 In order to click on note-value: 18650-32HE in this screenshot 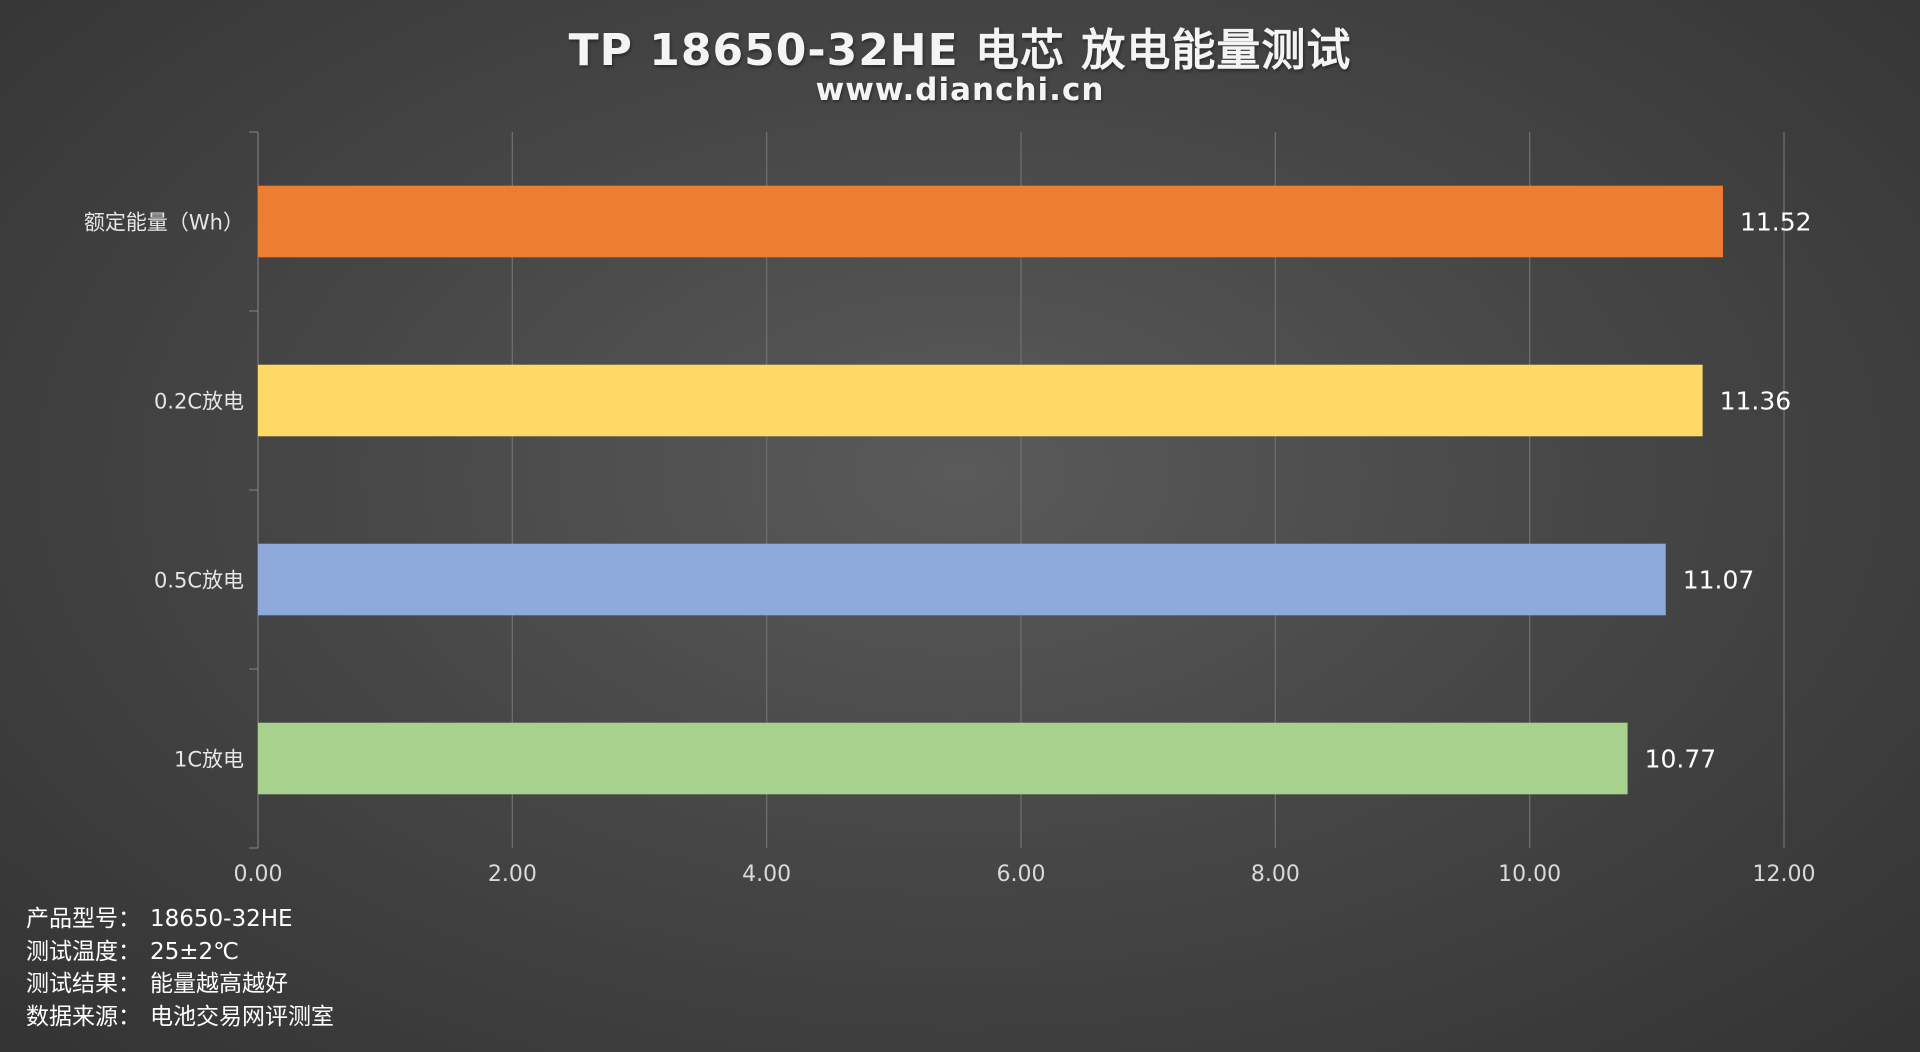, I will do `click(221, 919)`.